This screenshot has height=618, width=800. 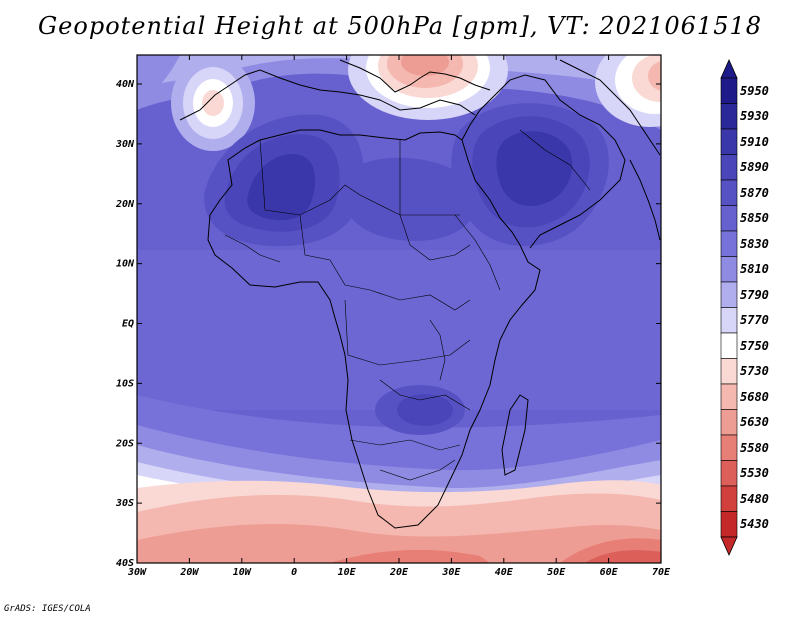 What do you see at coordinates (125, 144) in the screenshot?
I see `lat-tick-label: 30N` at bounding box center [125, 144].